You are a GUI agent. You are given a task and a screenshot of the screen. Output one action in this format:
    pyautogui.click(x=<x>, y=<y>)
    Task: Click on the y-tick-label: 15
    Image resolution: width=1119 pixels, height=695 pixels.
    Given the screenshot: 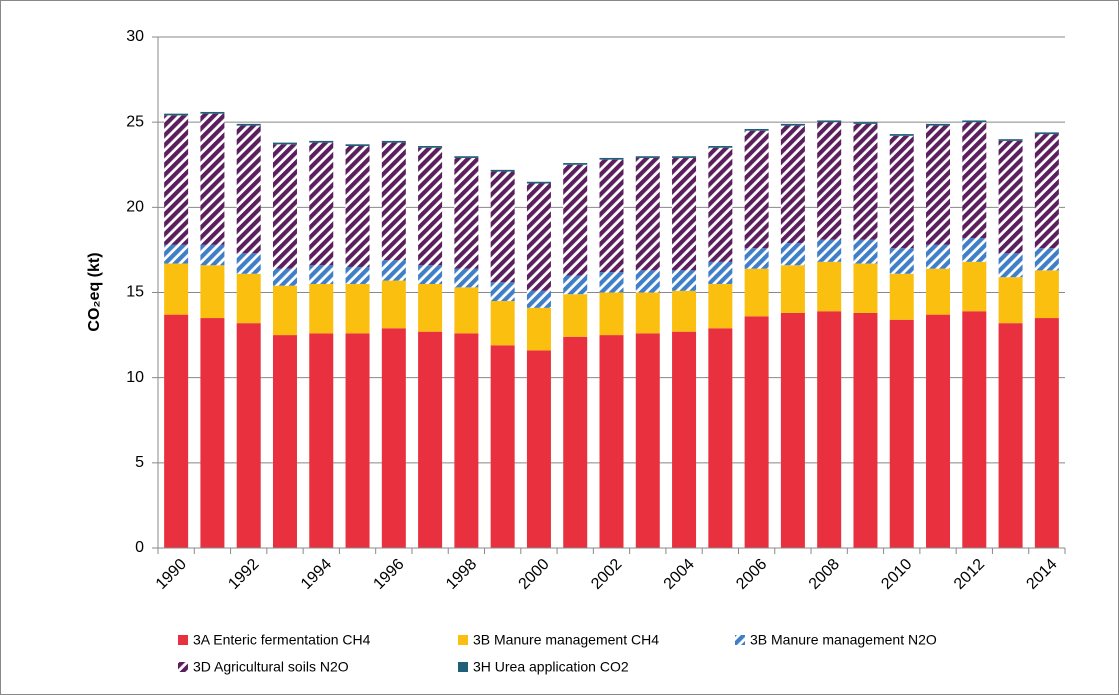 What is the action you would take?
    pyautogui.click(x=135, y=292)
    